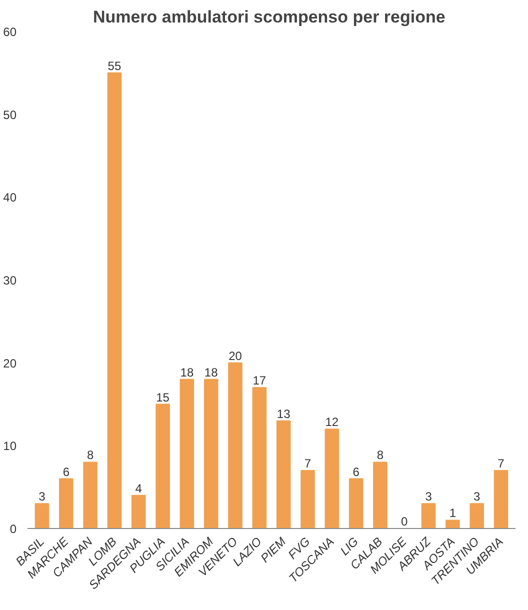 This screenshot has height=610, width=528. Describe the element at coordinates (259, 381) in the screenshot. I see `data-label: 17` at that location.